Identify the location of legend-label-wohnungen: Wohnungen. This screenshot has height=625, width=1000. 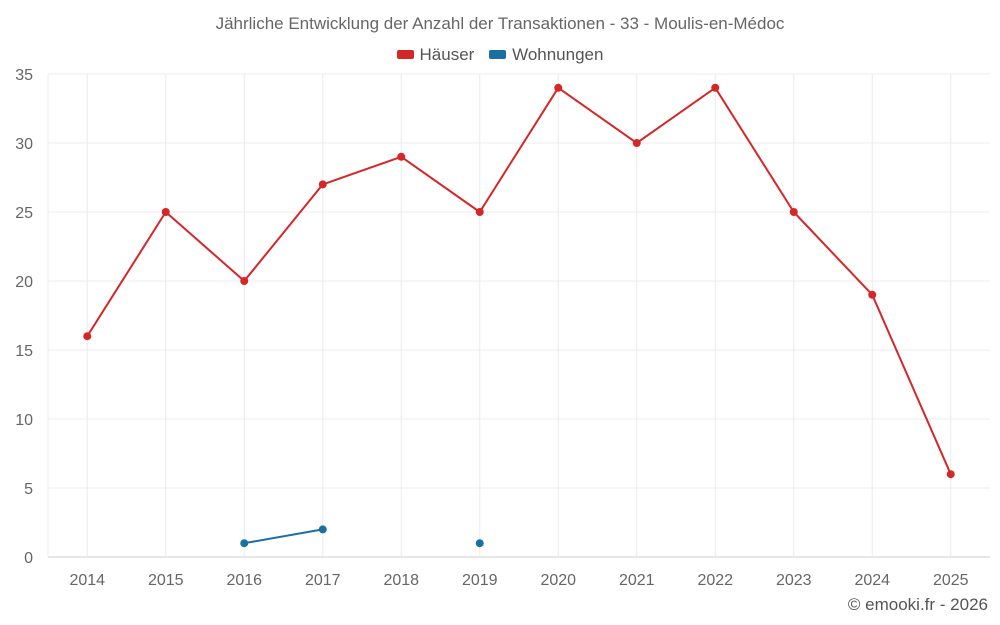
(558, 54).